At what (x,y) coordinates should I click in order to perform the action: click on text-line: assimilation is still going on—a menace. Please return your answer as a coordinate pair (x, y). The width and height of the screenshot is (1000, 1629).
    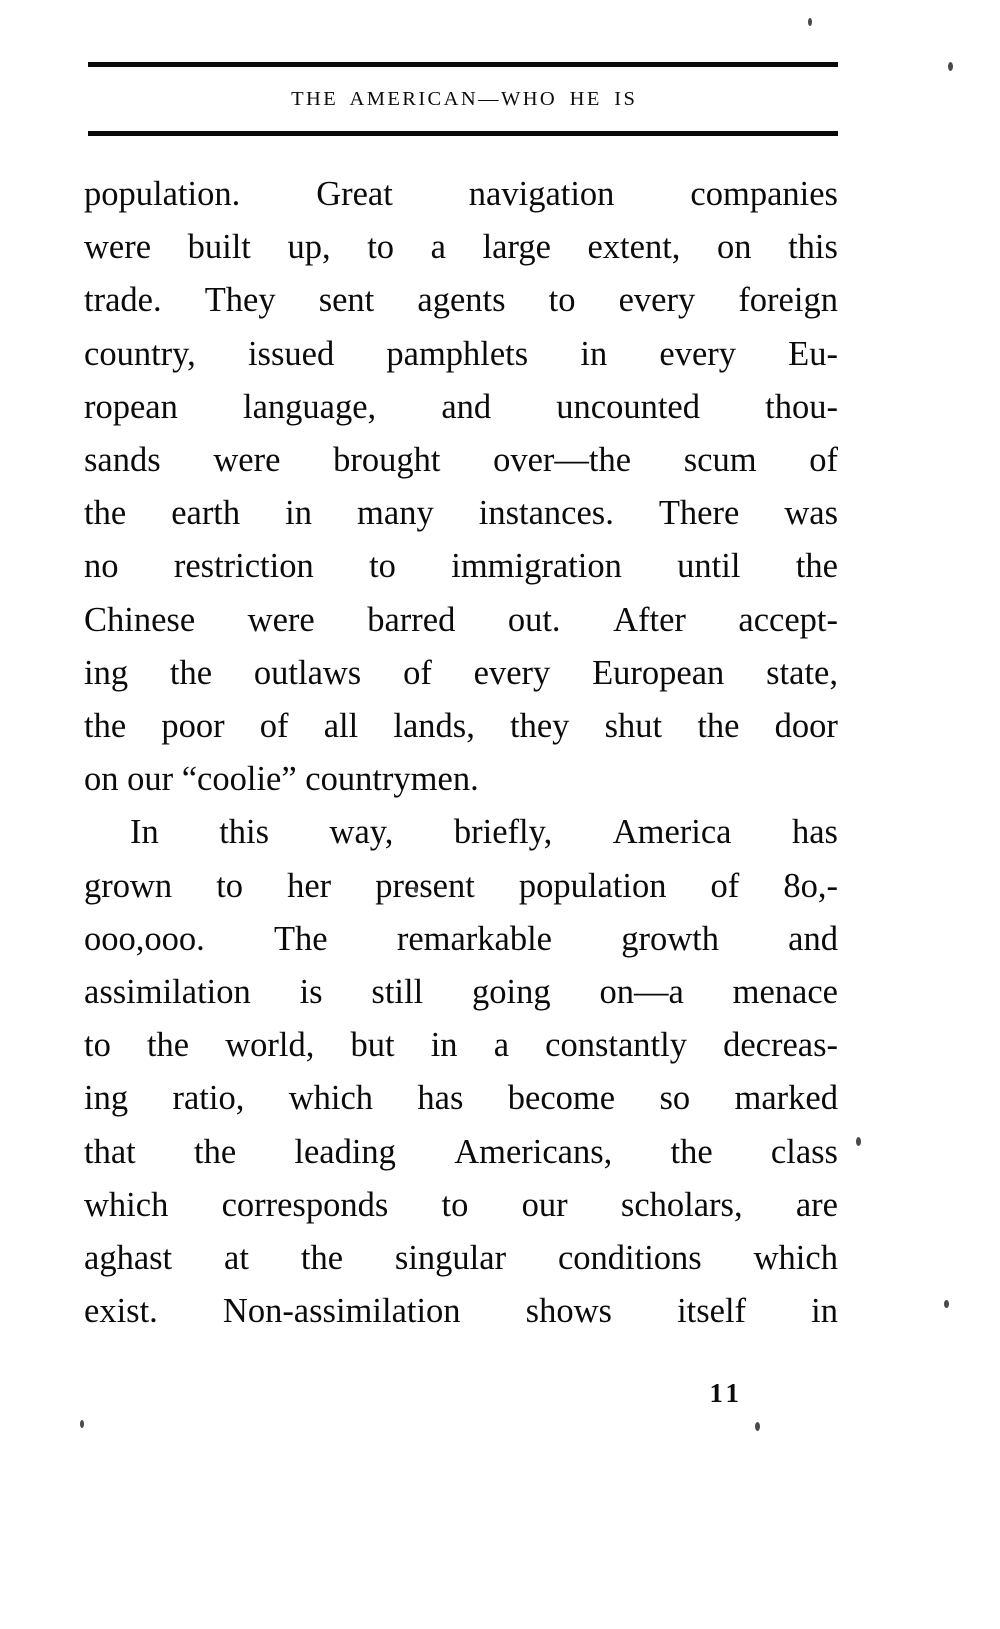
    Looking at the image, I should click on (461, 992).